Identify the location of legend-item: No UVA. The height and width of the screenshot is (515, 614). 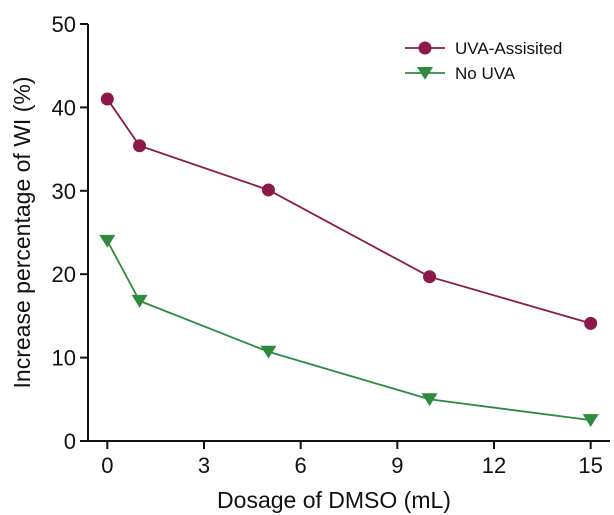
(460, 73).